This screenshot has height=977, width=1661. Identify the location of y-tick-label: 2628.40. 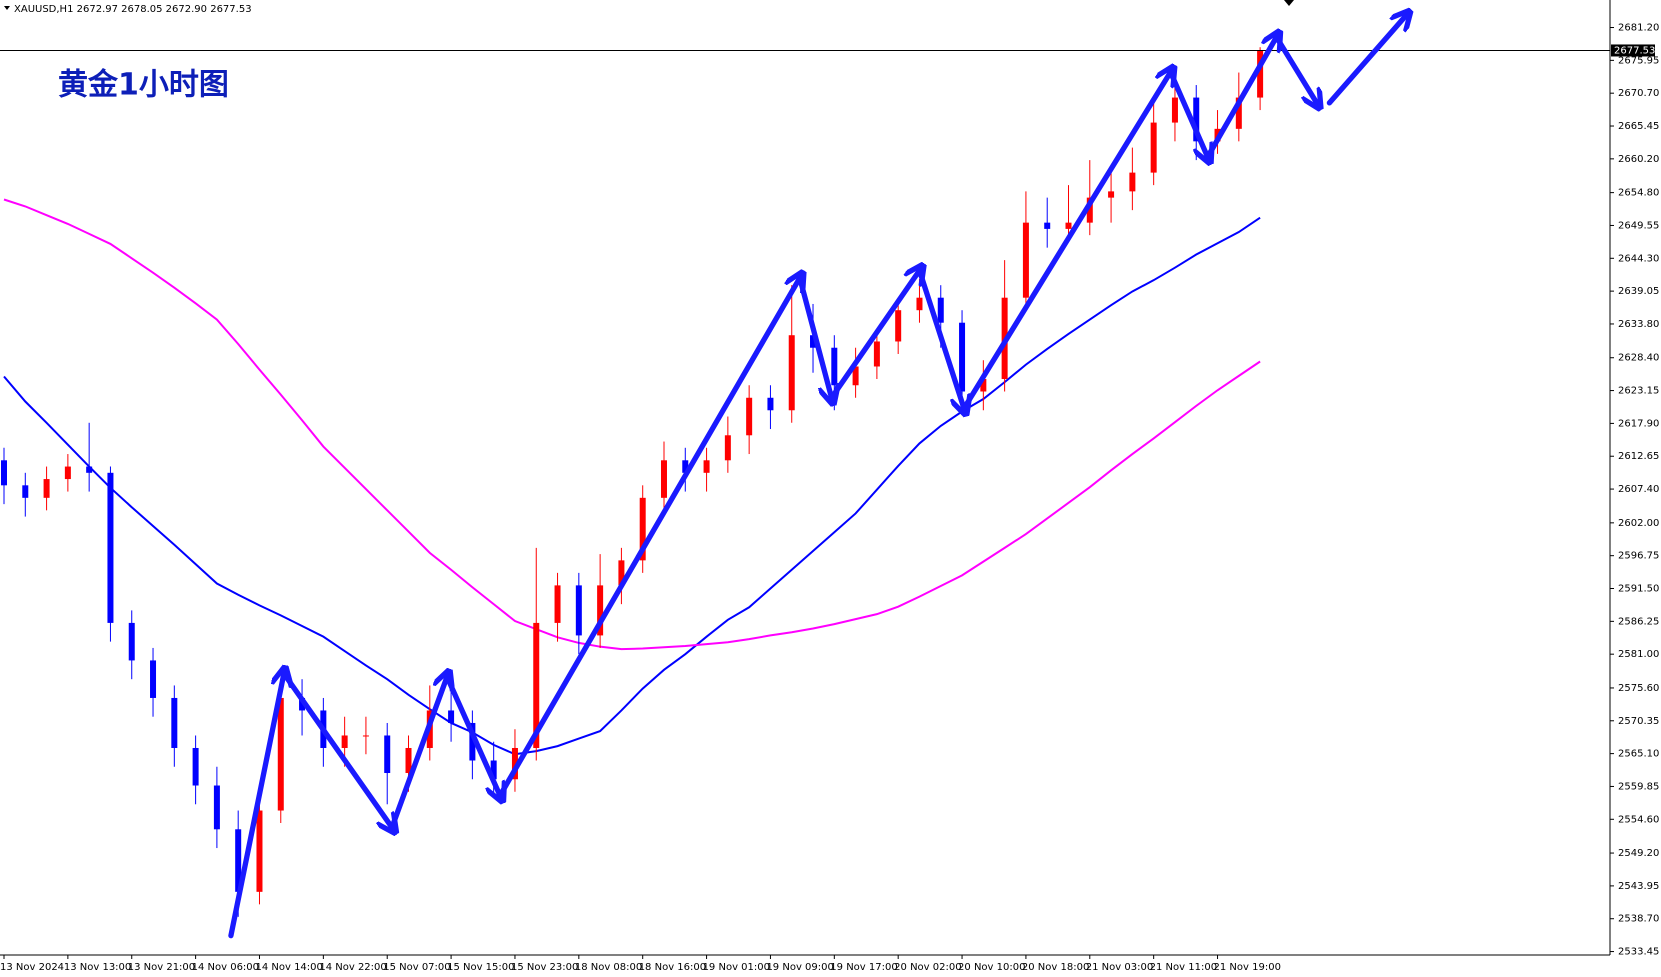
(1638, 358).